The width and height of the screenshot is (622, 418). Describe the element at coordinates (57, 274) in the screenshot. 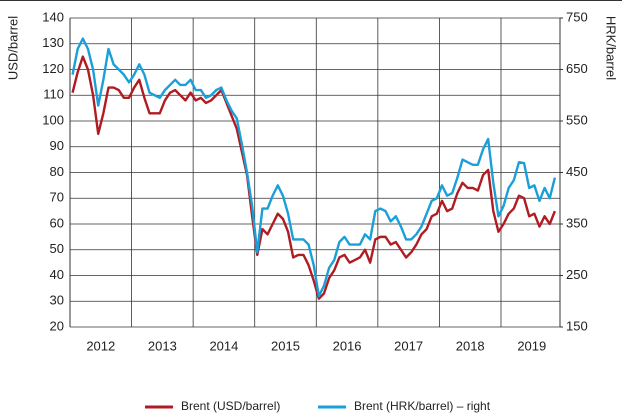

I see `y-tick-label: 40` at that location.